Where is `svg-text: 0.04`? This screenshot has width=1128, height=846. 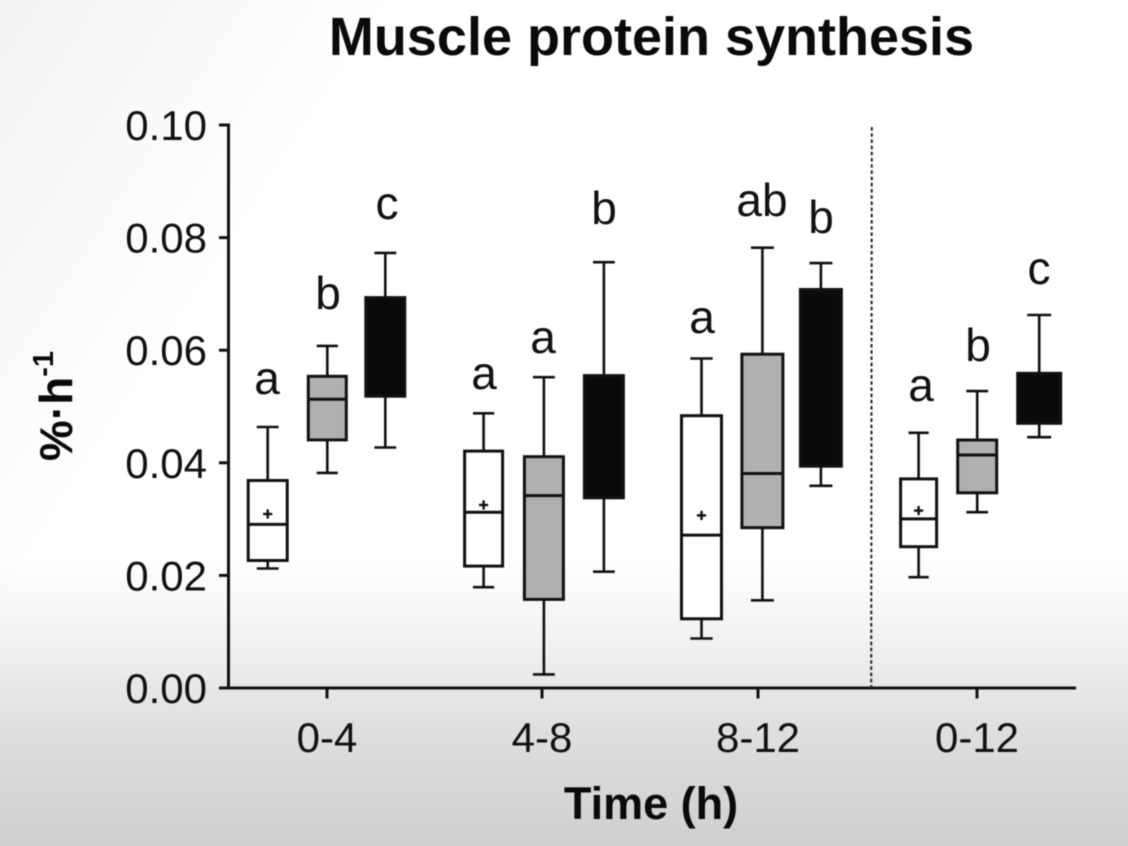 svg-text: 0.04 is located at coordinates (166, 463).